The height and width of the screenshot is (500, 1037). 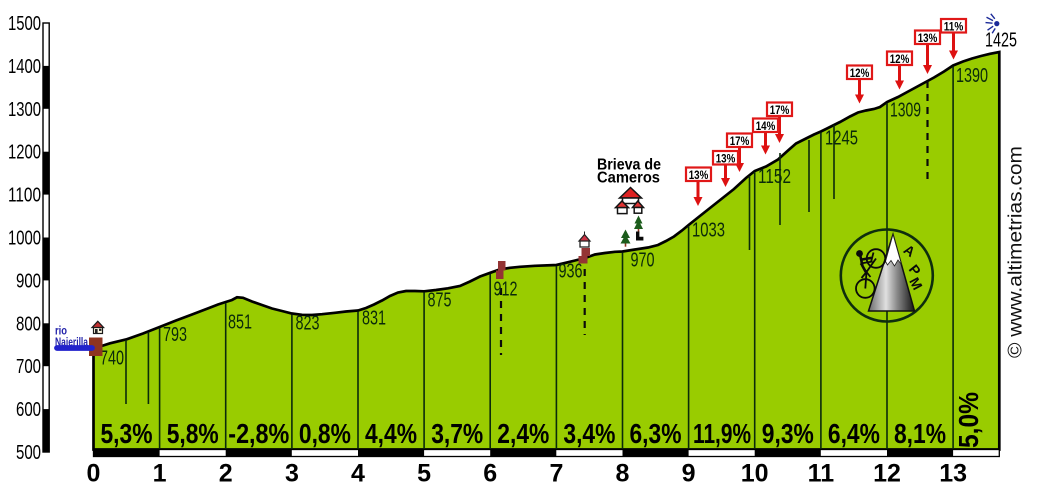 I want to click on svg-text: 9, so click(x=689, y=474).